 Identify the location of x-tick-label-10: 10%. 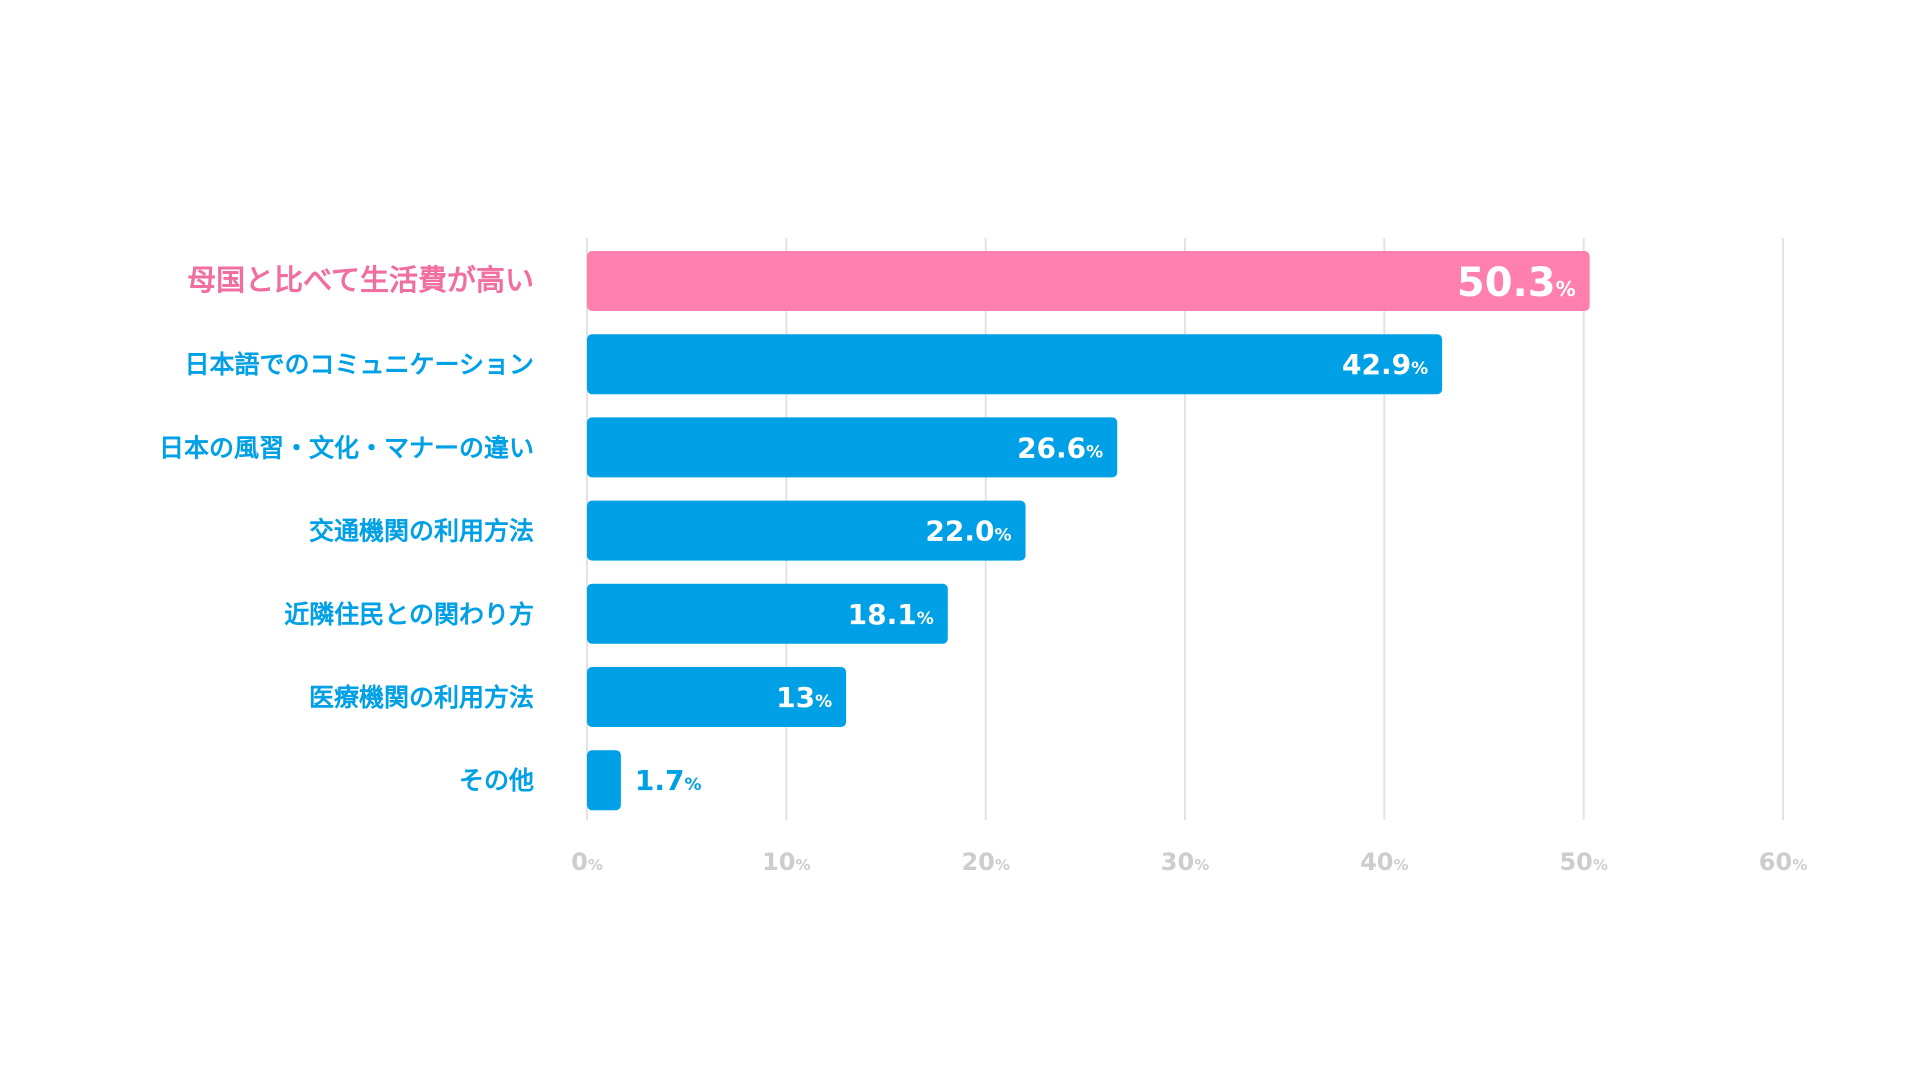
(786, 862).